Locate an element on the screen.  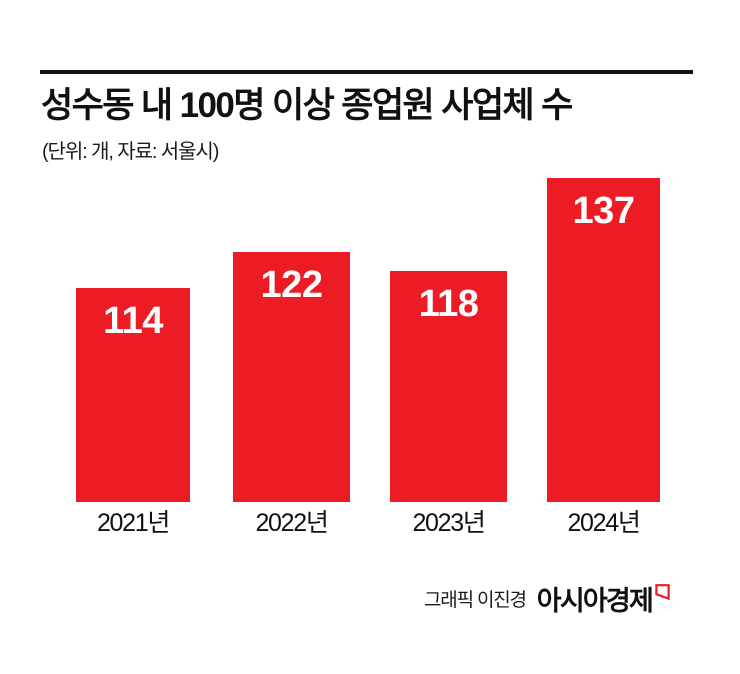
bar-2021 is located at coordinates (133, 395).